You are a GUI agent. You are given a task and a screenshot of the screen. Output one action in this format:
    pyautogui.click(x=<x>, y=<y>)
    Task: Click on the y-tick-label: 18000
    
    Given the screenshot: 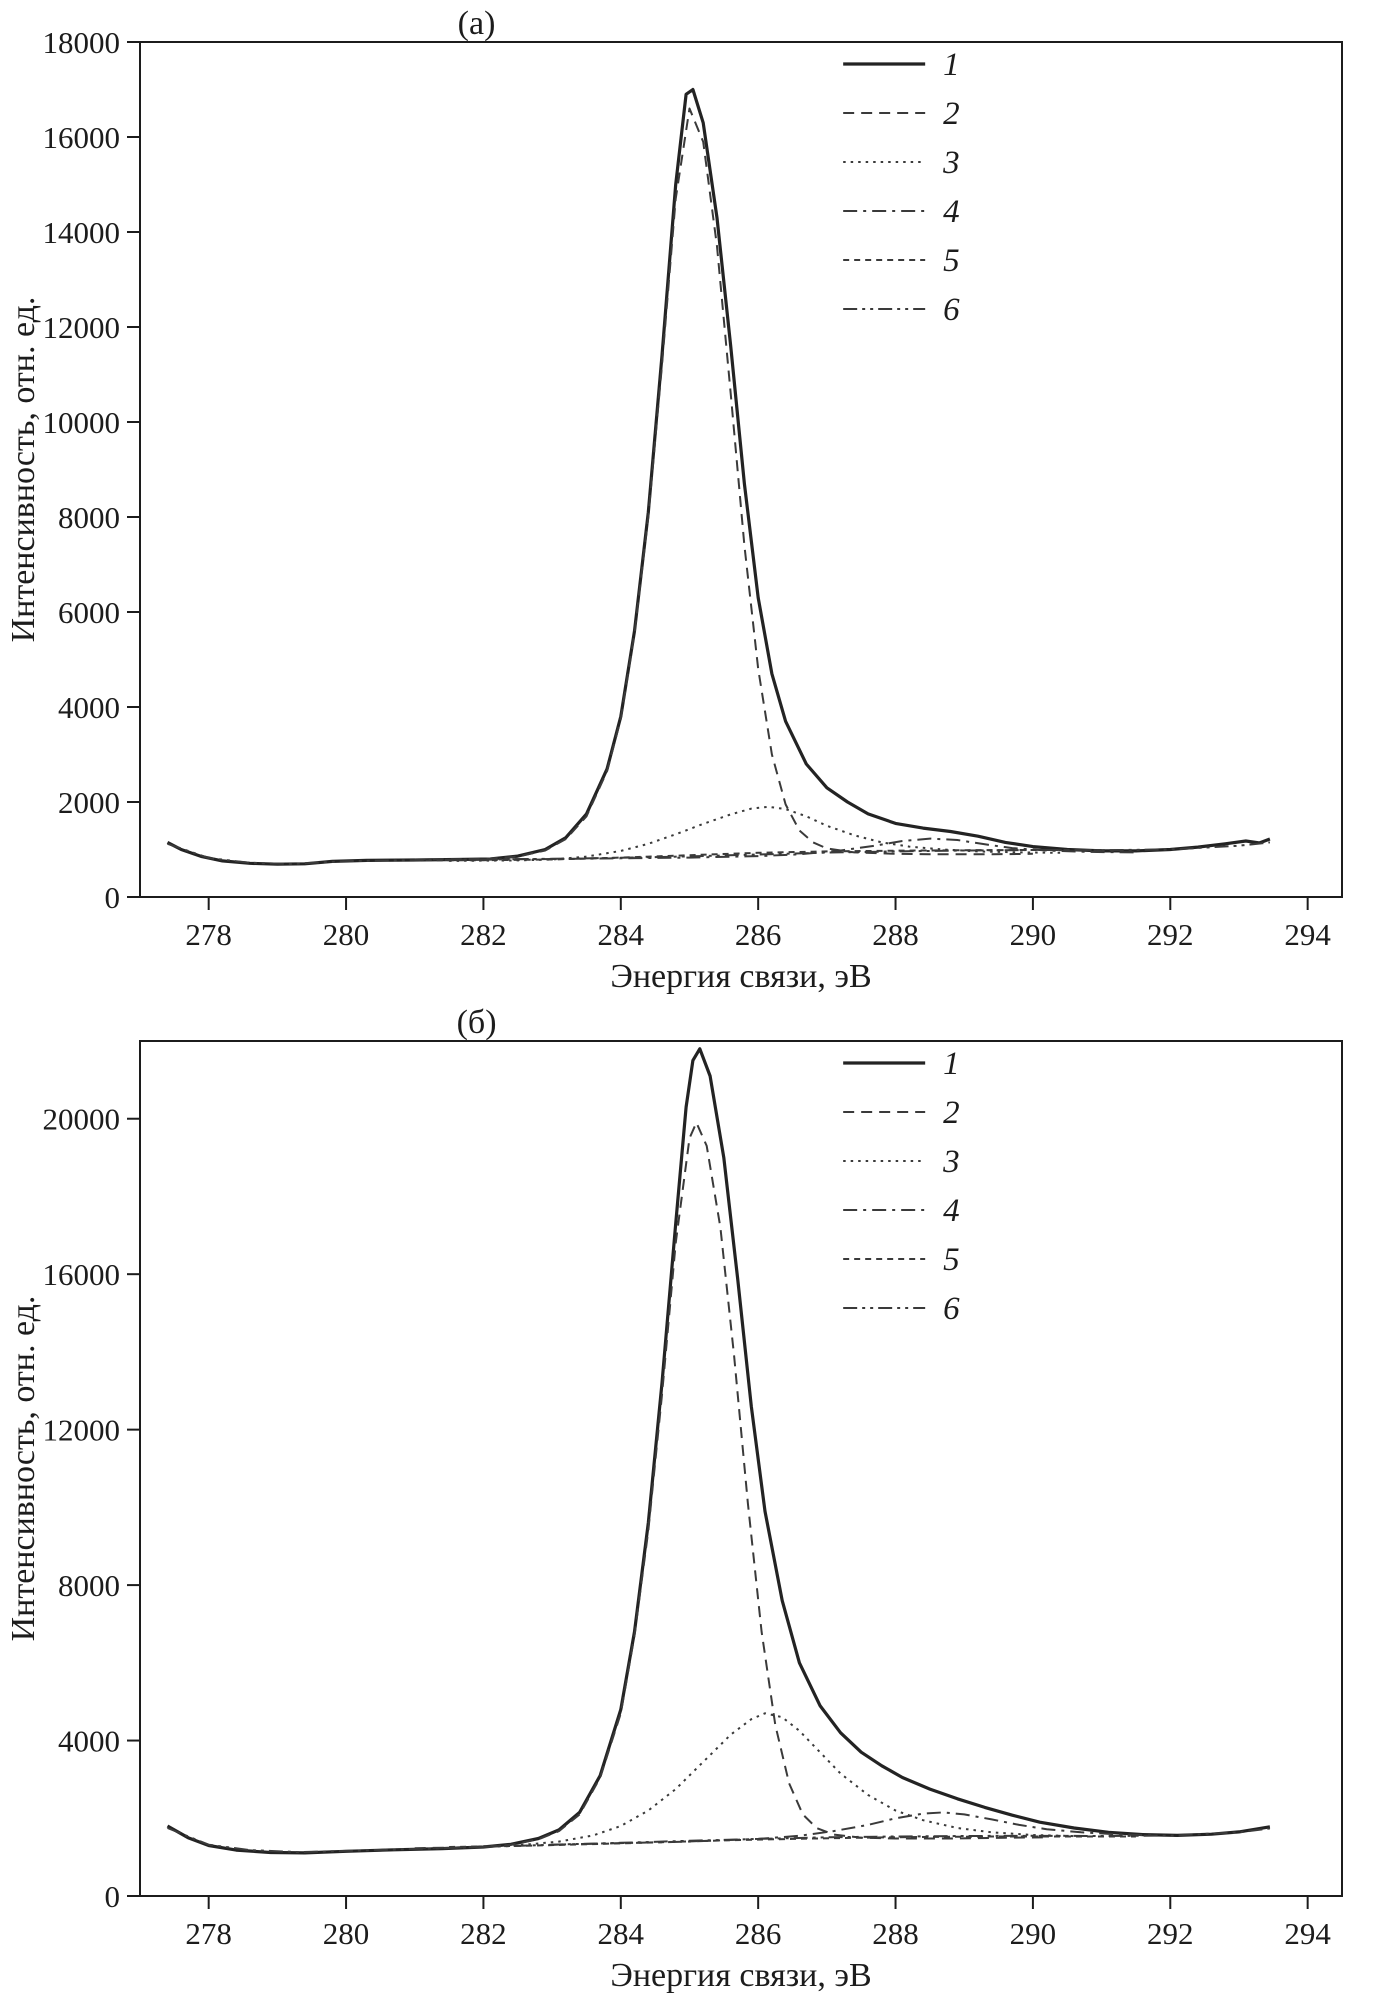 What is the action you would take?
    pyautogui.click(x=82, y=42)
    